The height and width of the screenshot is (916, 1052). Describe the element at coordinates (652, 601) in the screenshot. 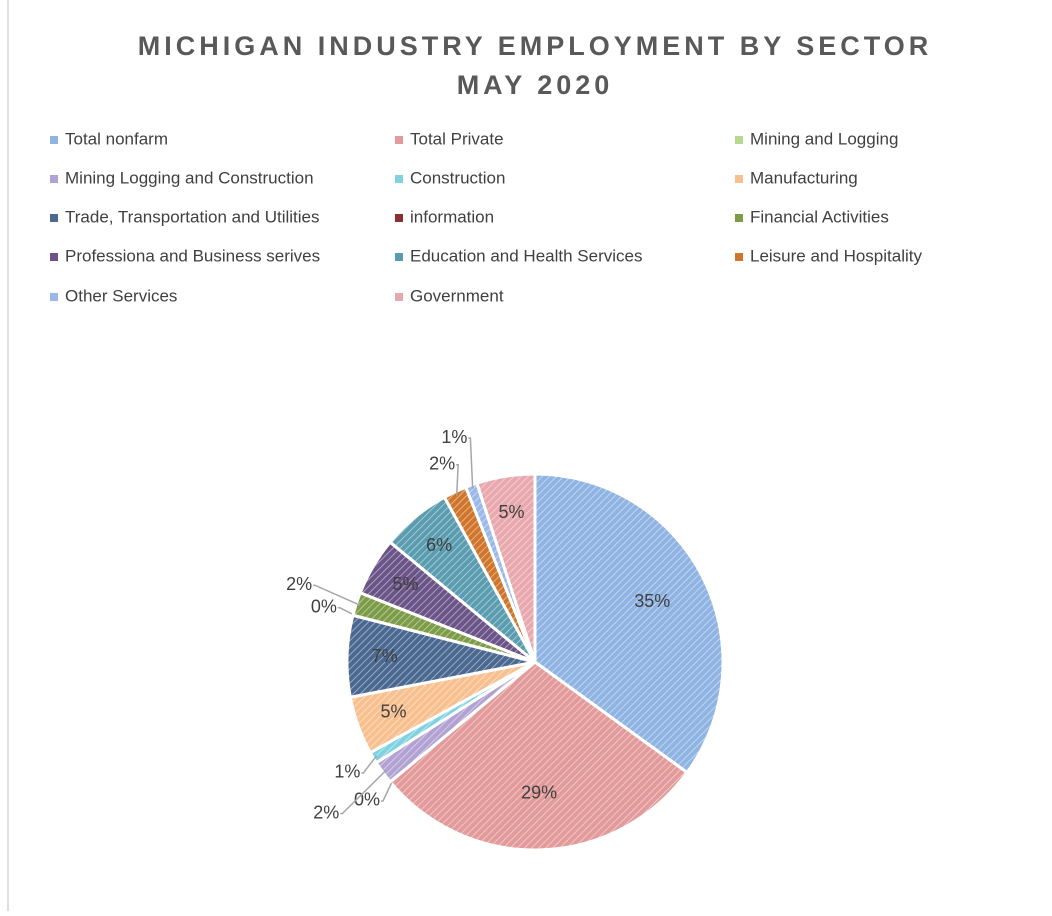

I see `data-label: 35%` at that location.